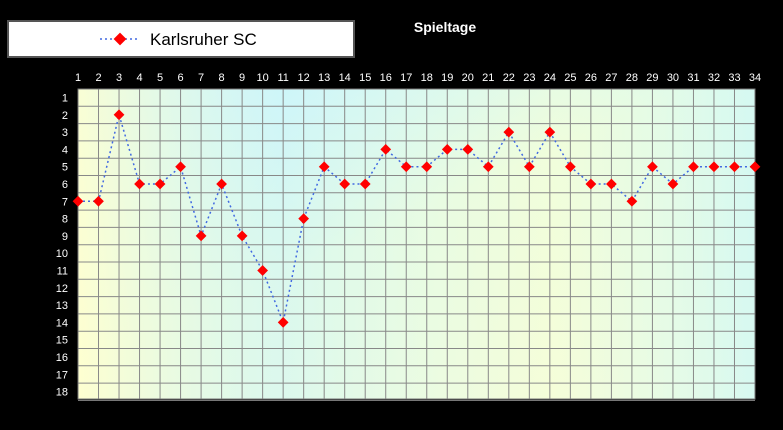 The height and width of the screenshot is (430, 783). I want to click on x-tick-label: 17, so click(406, 78).